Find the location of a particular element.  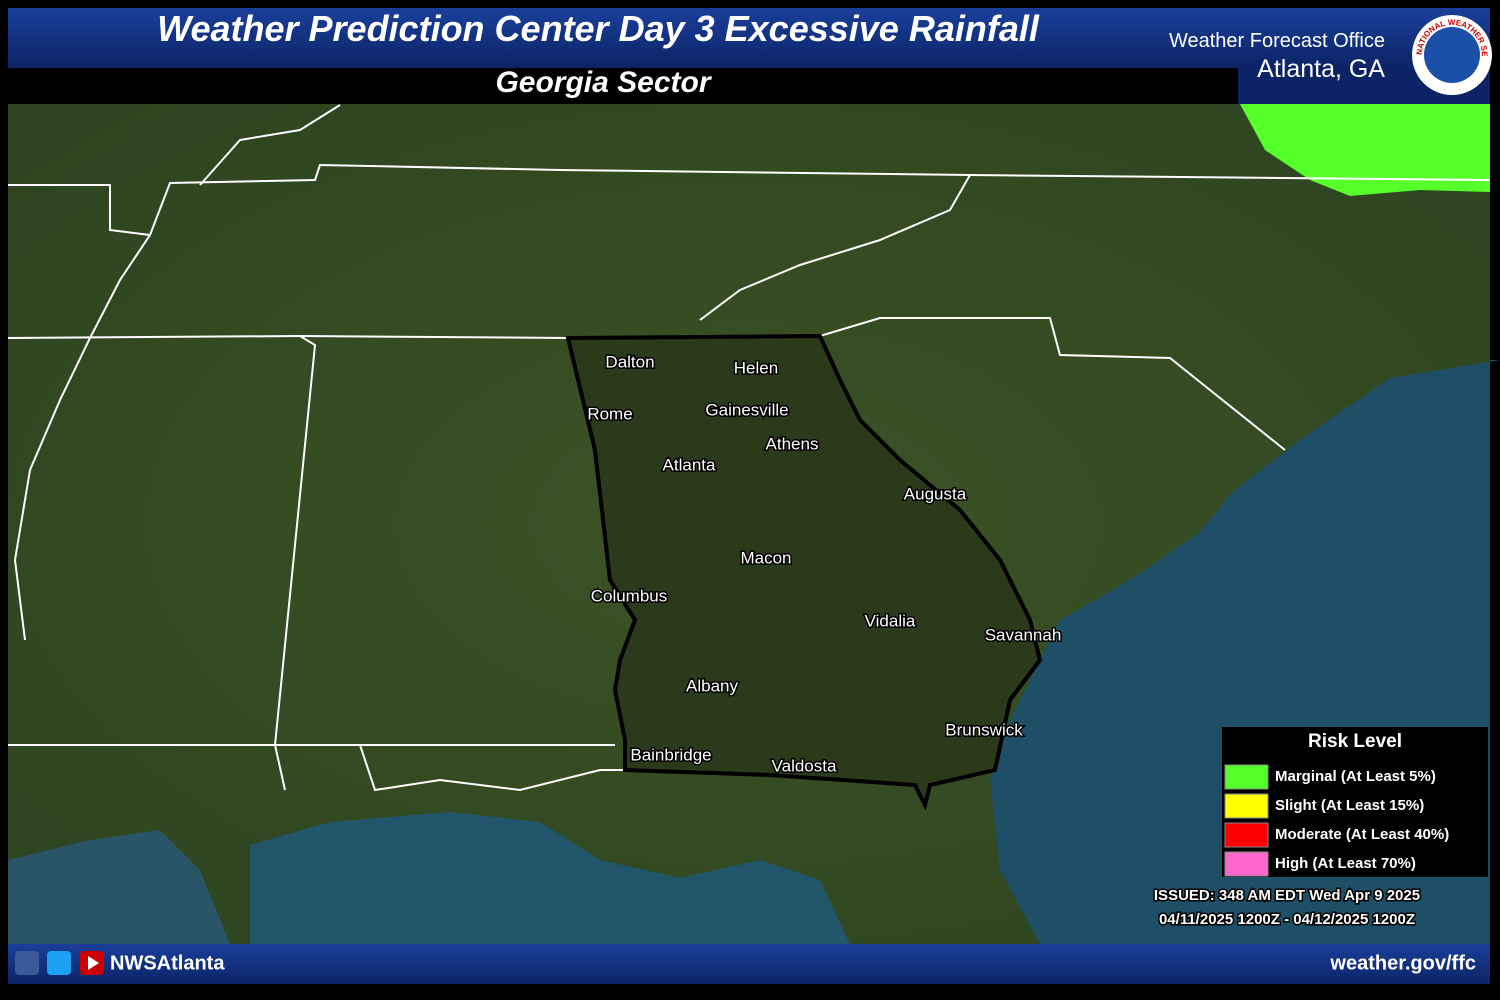

city-label: Vidalia is located at coordinates (890, 620).